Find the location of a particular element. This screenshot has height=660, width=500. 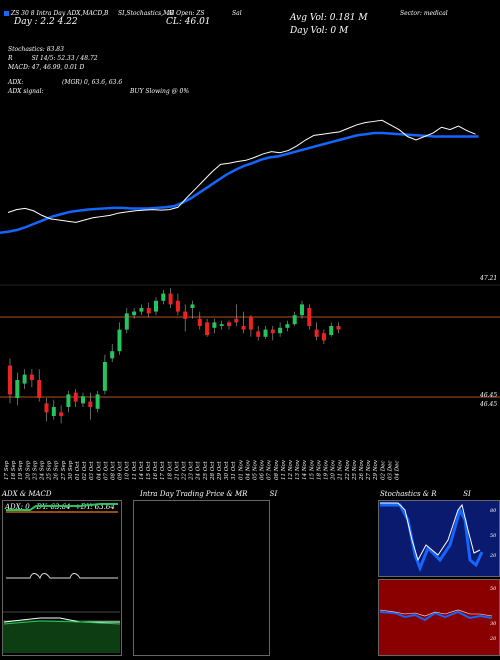

blue-square-icon is located at coordinates (6, 13).